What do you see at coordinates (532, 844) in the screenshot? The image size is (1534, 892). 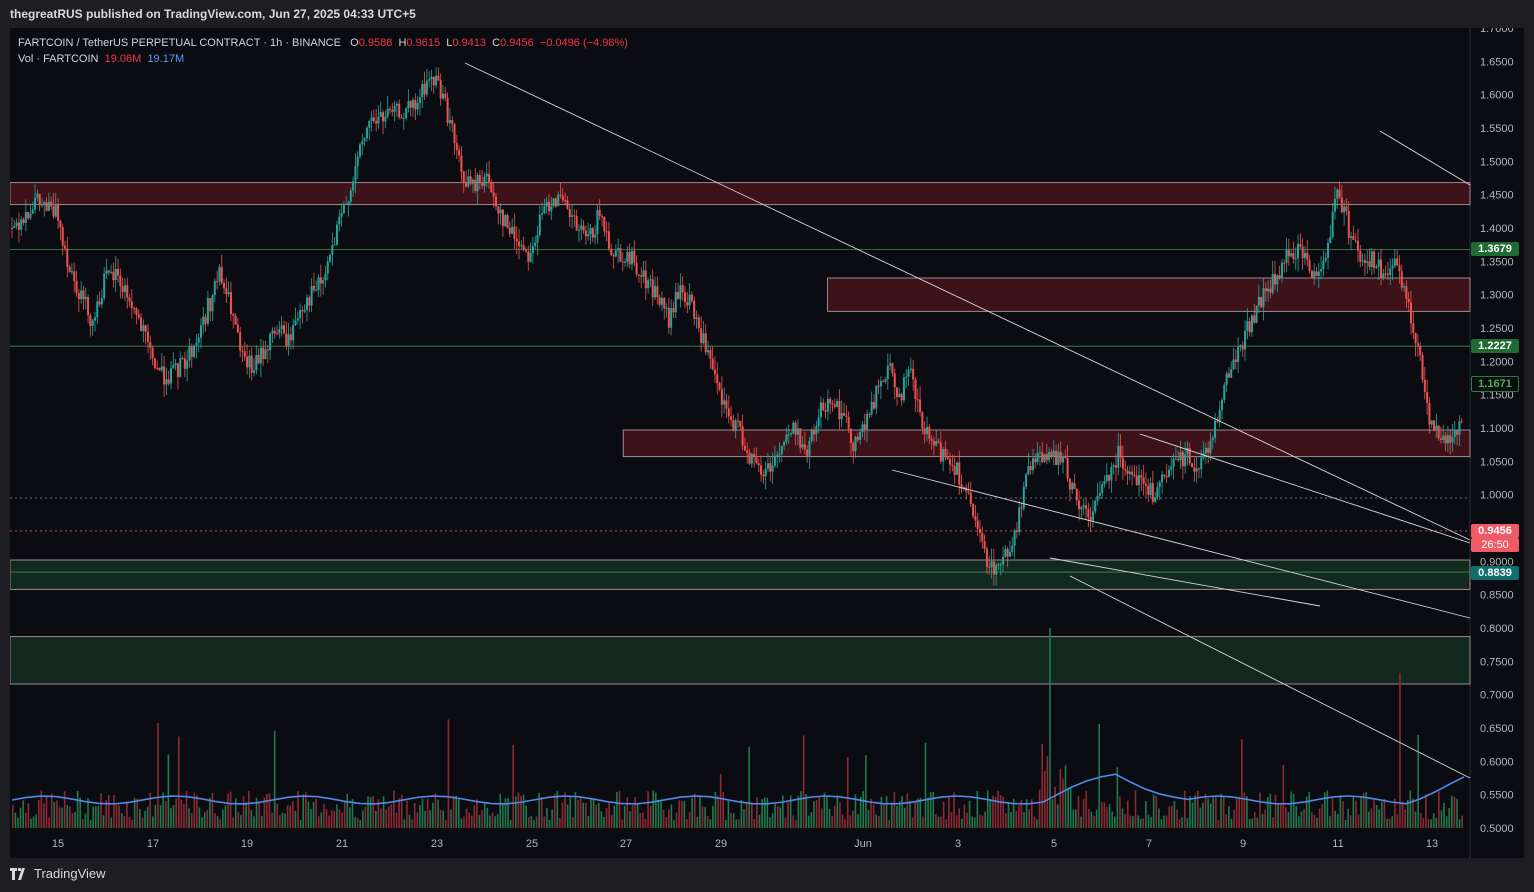 I see `x-tick-label: 25` at bounding box center [532, 844].